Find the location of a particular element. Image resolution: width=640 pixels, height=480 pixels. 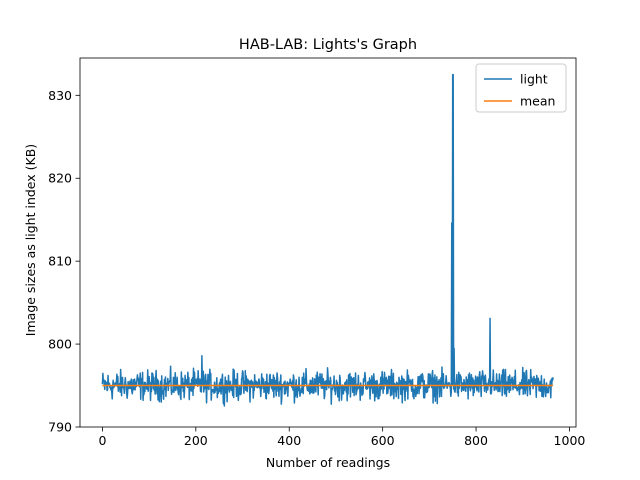

x-tick-label: 1000 is located at coordinates (570, 440).